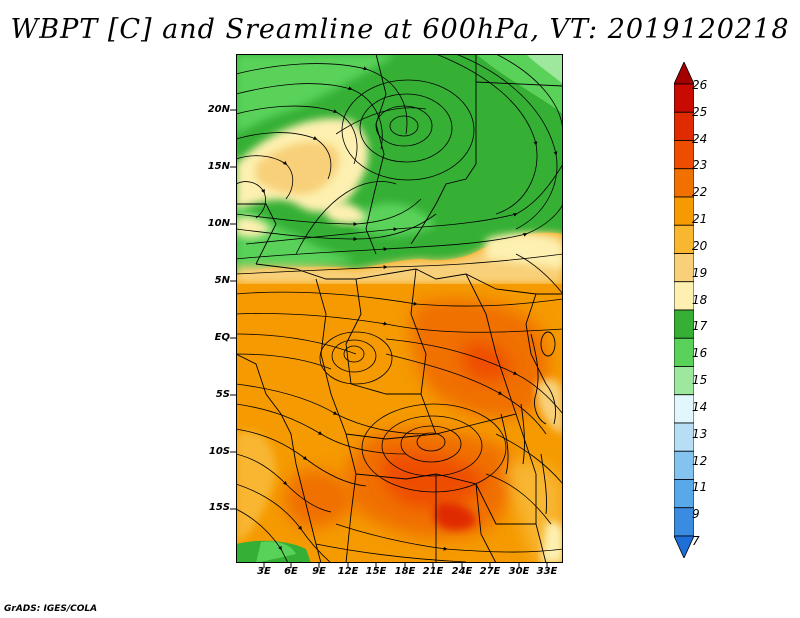  Describe the element at coordinates (319, 571) in the screenshot. I see `lon-label: 9E` at that location.